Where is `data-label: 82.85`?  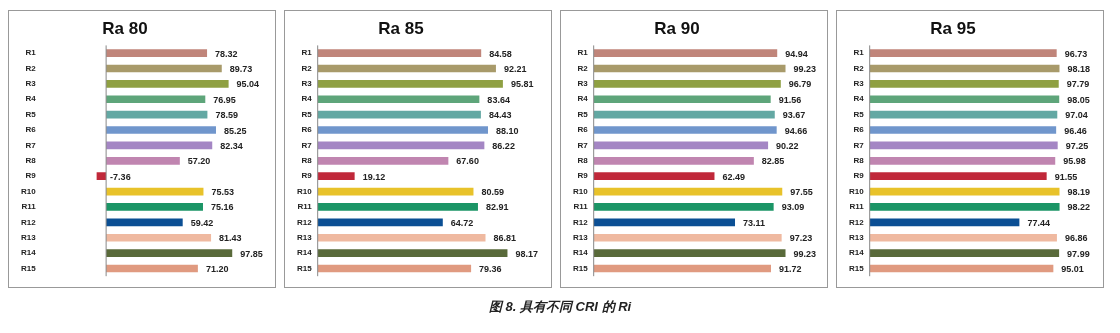
data-label: 82.85 is located at coordinates (773, 161).